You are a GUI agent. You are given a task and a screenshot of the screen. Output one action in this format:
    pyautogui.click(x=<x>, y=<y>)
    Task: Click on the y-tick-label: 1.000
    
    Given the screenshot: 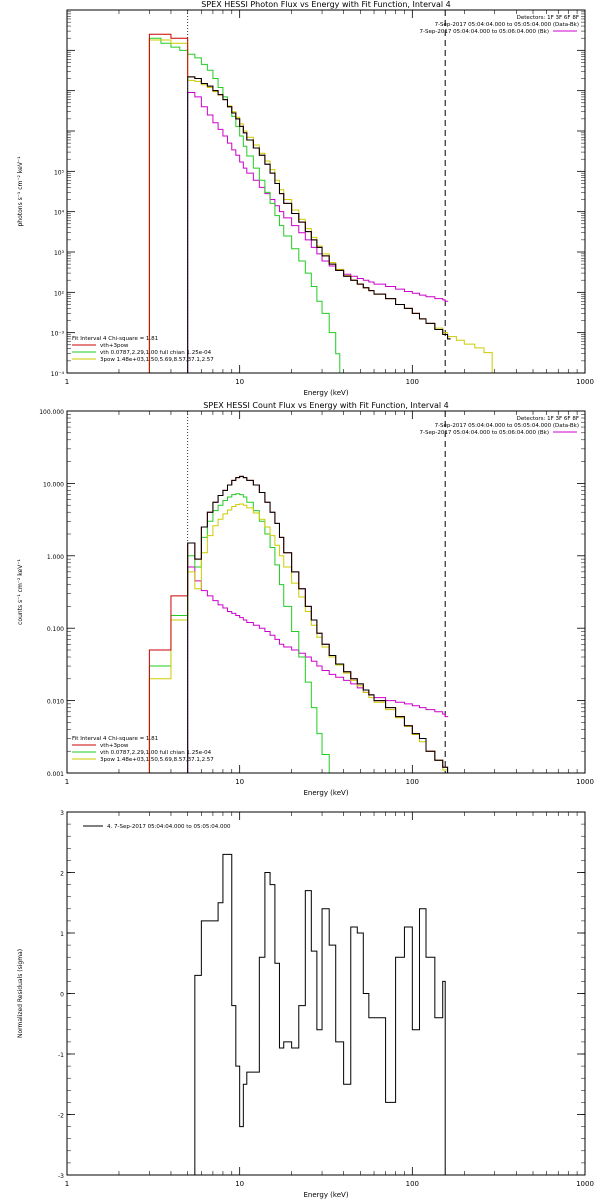 What is the action you would take?
    pyautogui.click(x=55, y=557)
    